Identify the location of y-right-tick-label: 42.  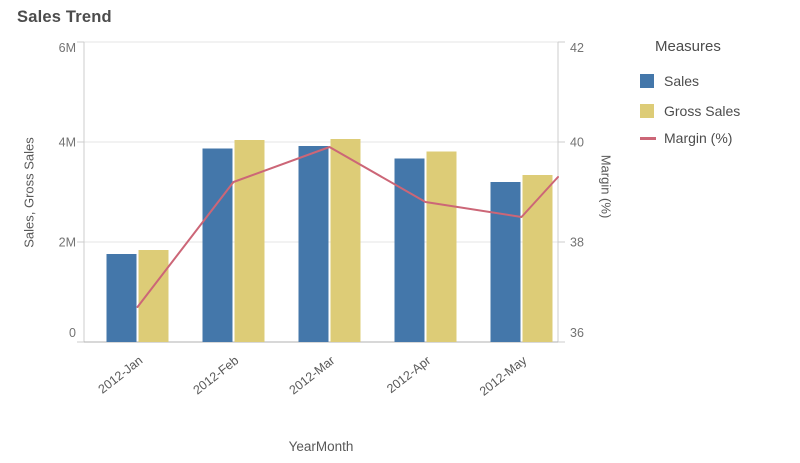
(577, 48).